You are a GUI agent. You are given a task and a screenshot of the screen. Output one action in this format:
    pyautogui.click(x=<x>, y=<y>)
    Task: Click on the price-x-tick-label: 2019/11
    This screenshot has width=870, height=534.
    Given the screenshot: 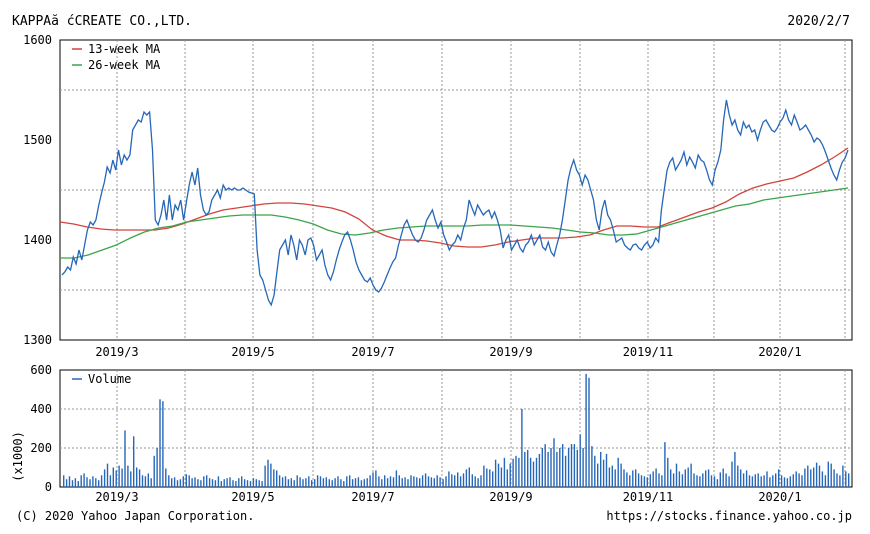 What is the action you would take?
    pyautogui.click(x=648, y=352)
    